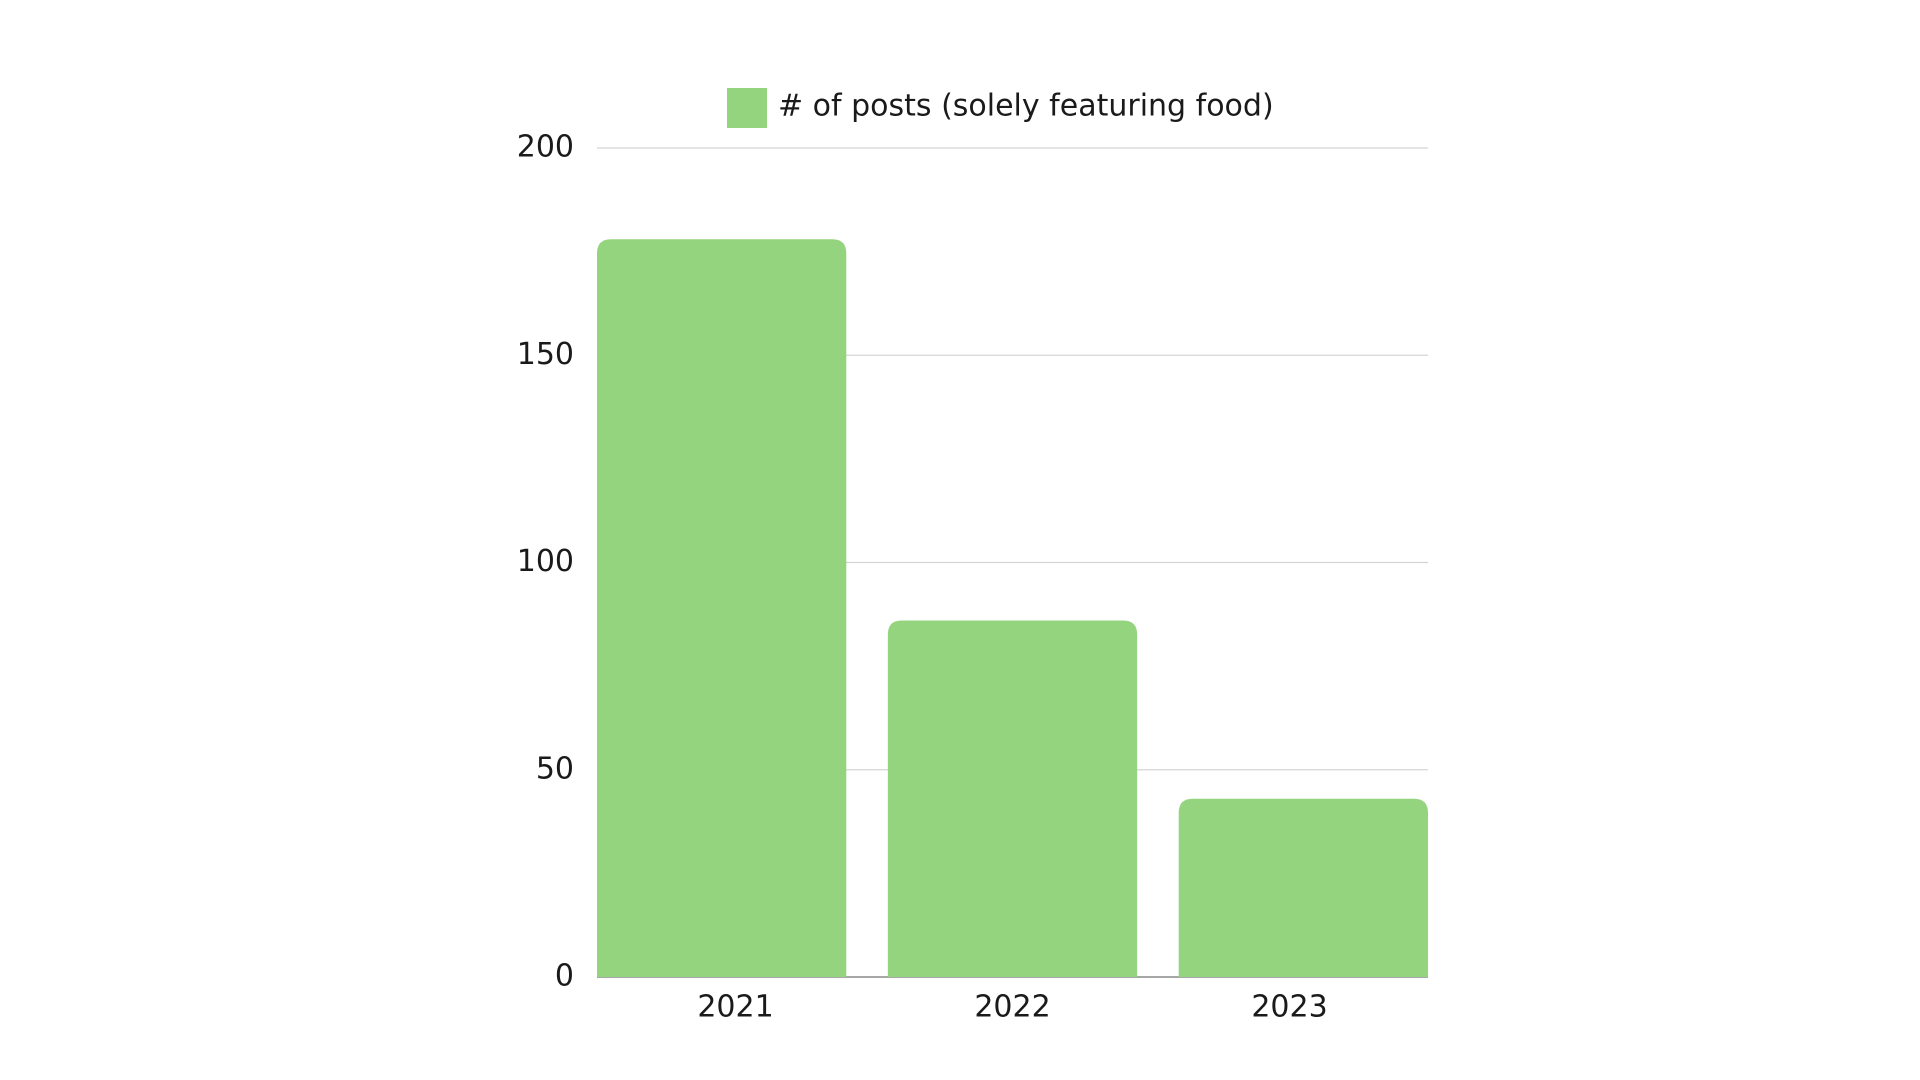 The height and width of the screenshot is (1080, 1920). What do you see at coordinates (1289, 1007) in the screenshot?
I see `x-tick-label: 2023` at bounding box center [1289, 1007].